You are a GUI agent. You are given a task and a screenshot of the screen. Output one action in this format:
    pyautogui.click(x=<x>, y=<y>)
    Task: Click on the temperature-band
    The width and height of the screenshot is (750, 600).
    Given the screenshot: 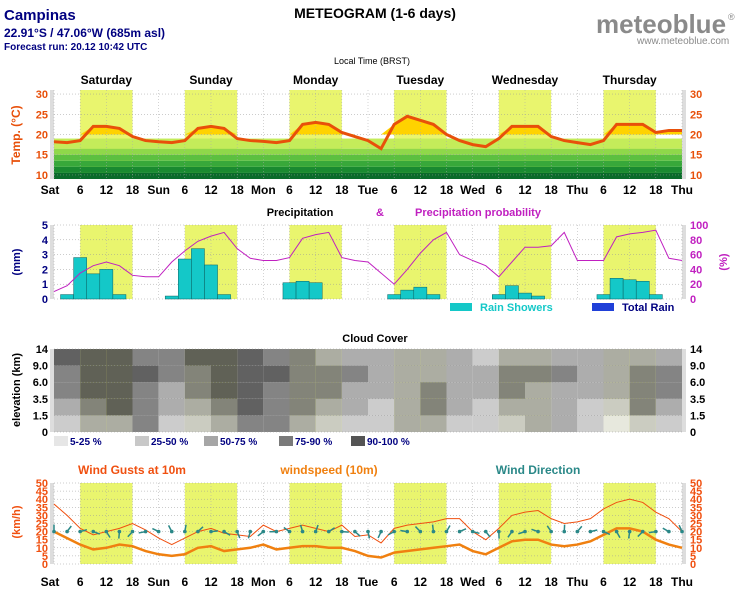 What is the action you would take?
    pyautogui.click(x=368, y=163)
    